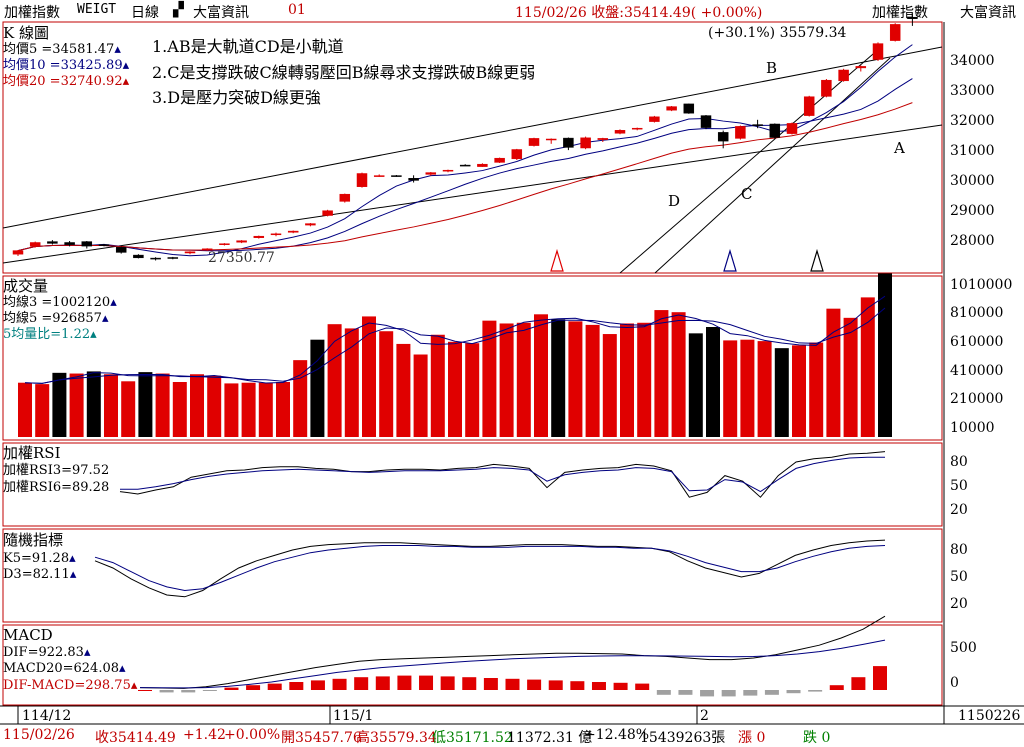 This screenshot has height=747, width=1024. What do you see at coordinates (817, 260) in the screenshot?
I see `signal-triangle` at bounding box center [817, 260].